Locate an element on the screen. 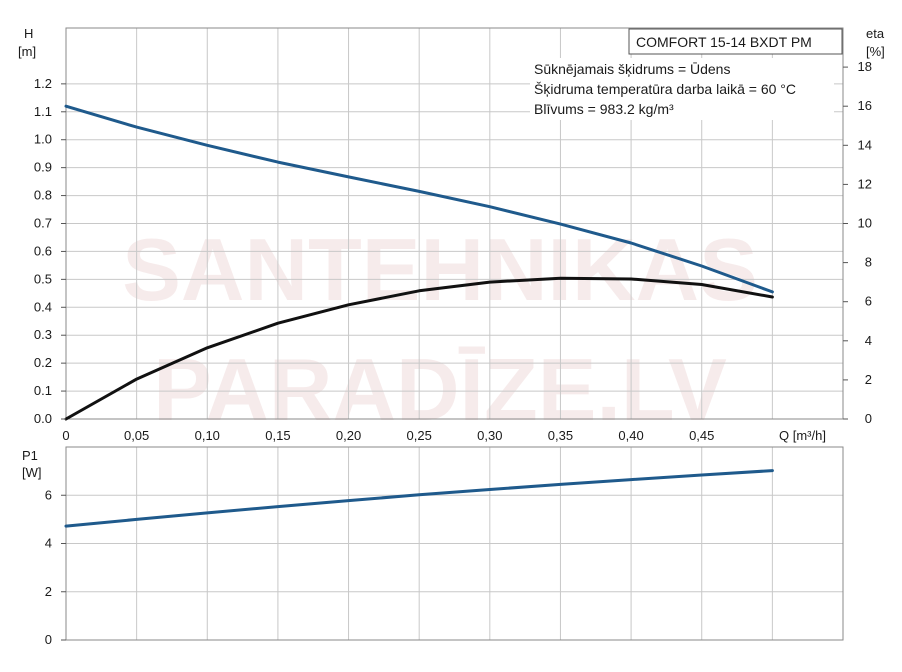 Image resolution: width=902 pixels, height=672 pixels. y-left-tick-label: 0.1 is located at coordinates (43, 390).